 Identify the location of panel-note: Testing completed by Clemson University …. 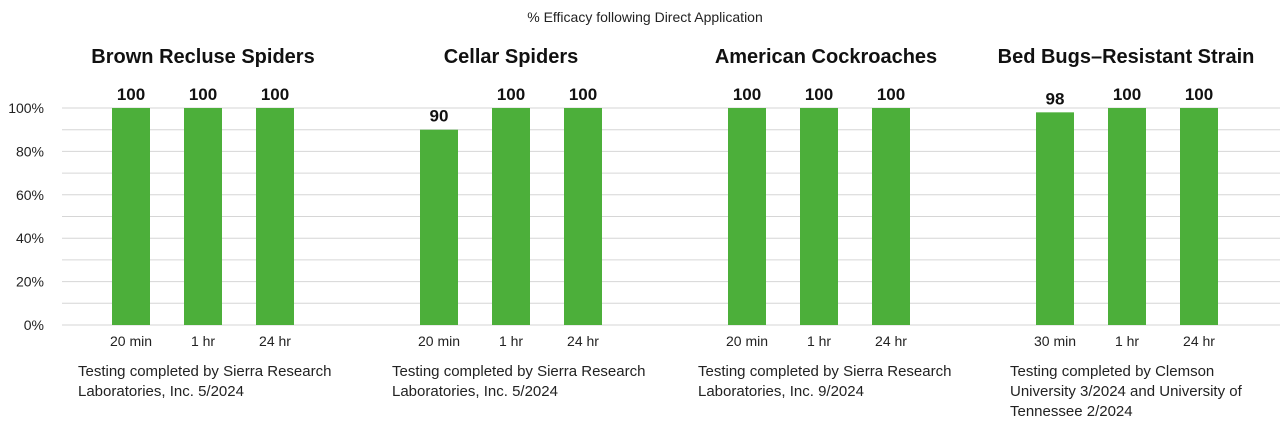
(1126, 391).